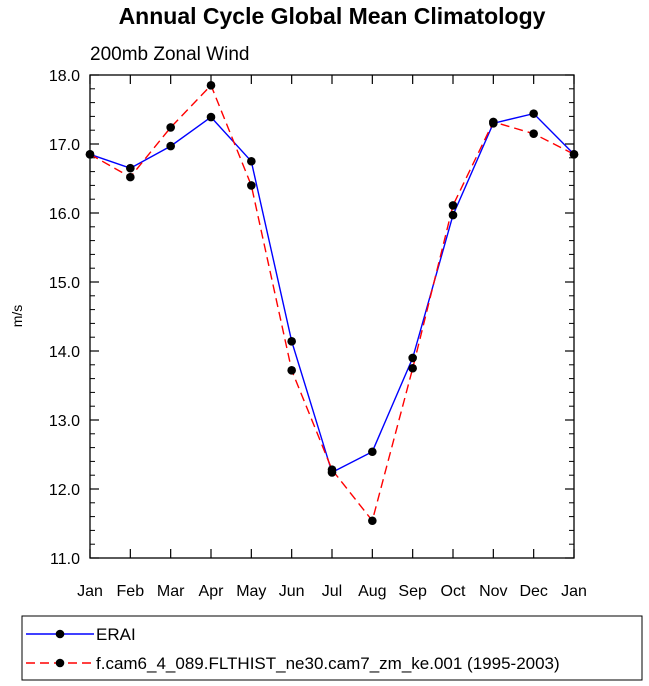 The image size is (649, 686). I want to click on x-tick-label: May, so click(251, 591).